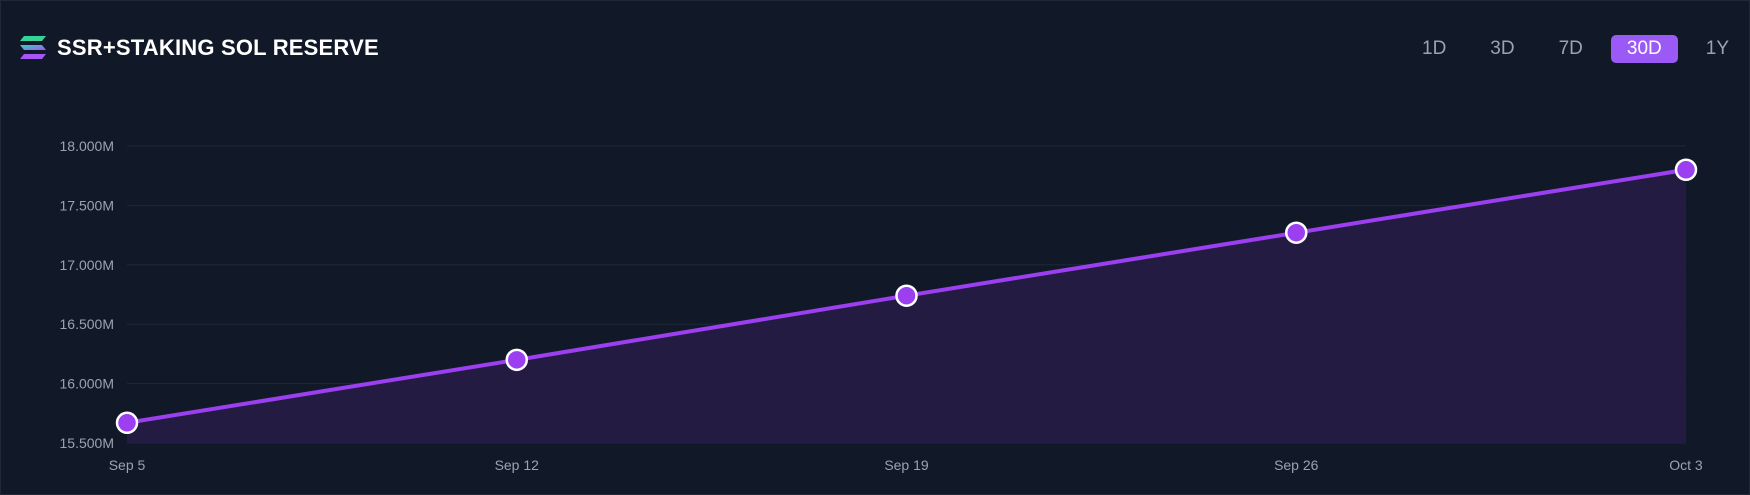 This screenshot has width=1750, height=495. Describe the element at coordinates (33, 47) in the screenshot. I see `solana-logo-icon` at that location.